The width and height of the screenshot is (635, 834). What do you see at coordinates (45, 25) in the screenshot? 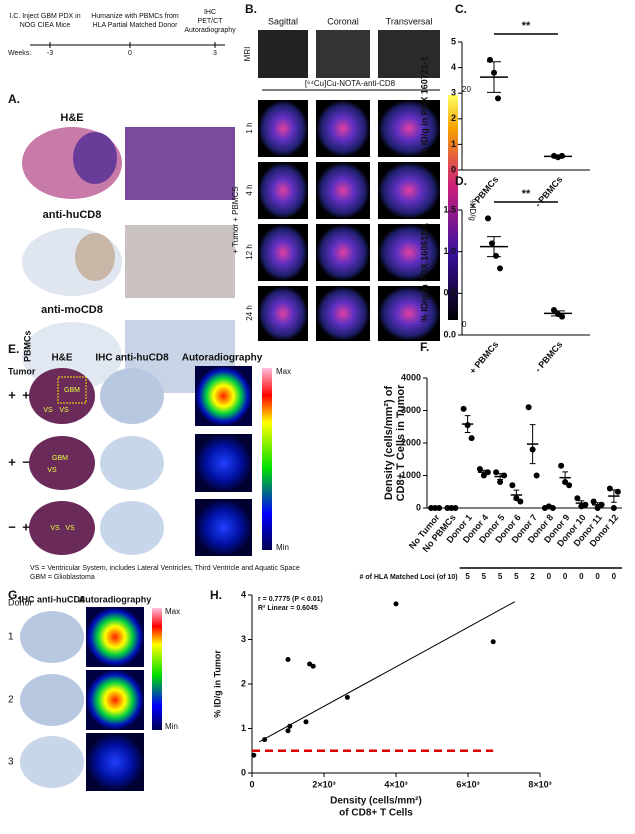
I see `timeline-text: NOG CIEA Mice` at bounding box center [45, 25].